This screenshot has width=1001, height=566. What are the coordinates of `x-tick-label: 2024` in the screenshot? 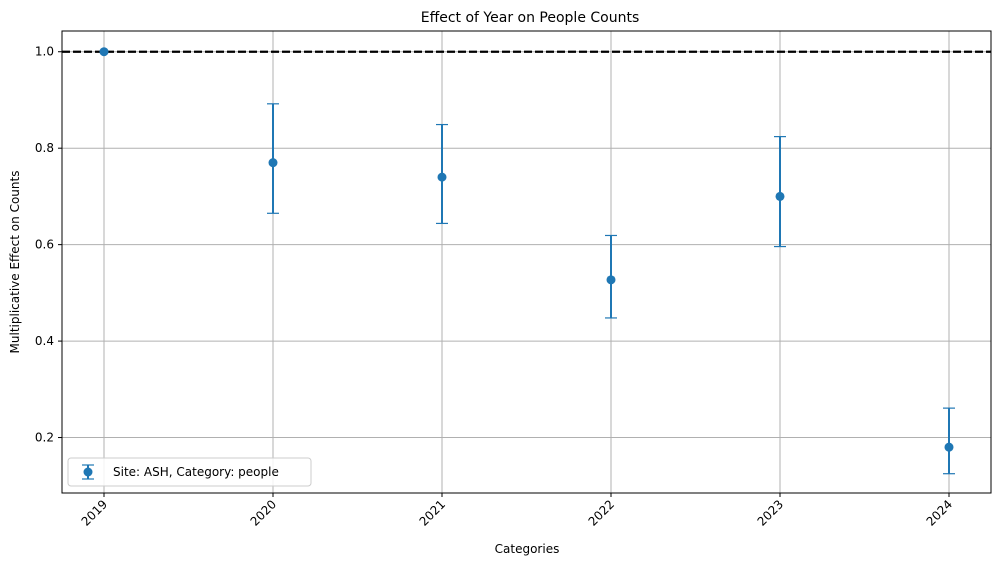 It's located at (939, 512).